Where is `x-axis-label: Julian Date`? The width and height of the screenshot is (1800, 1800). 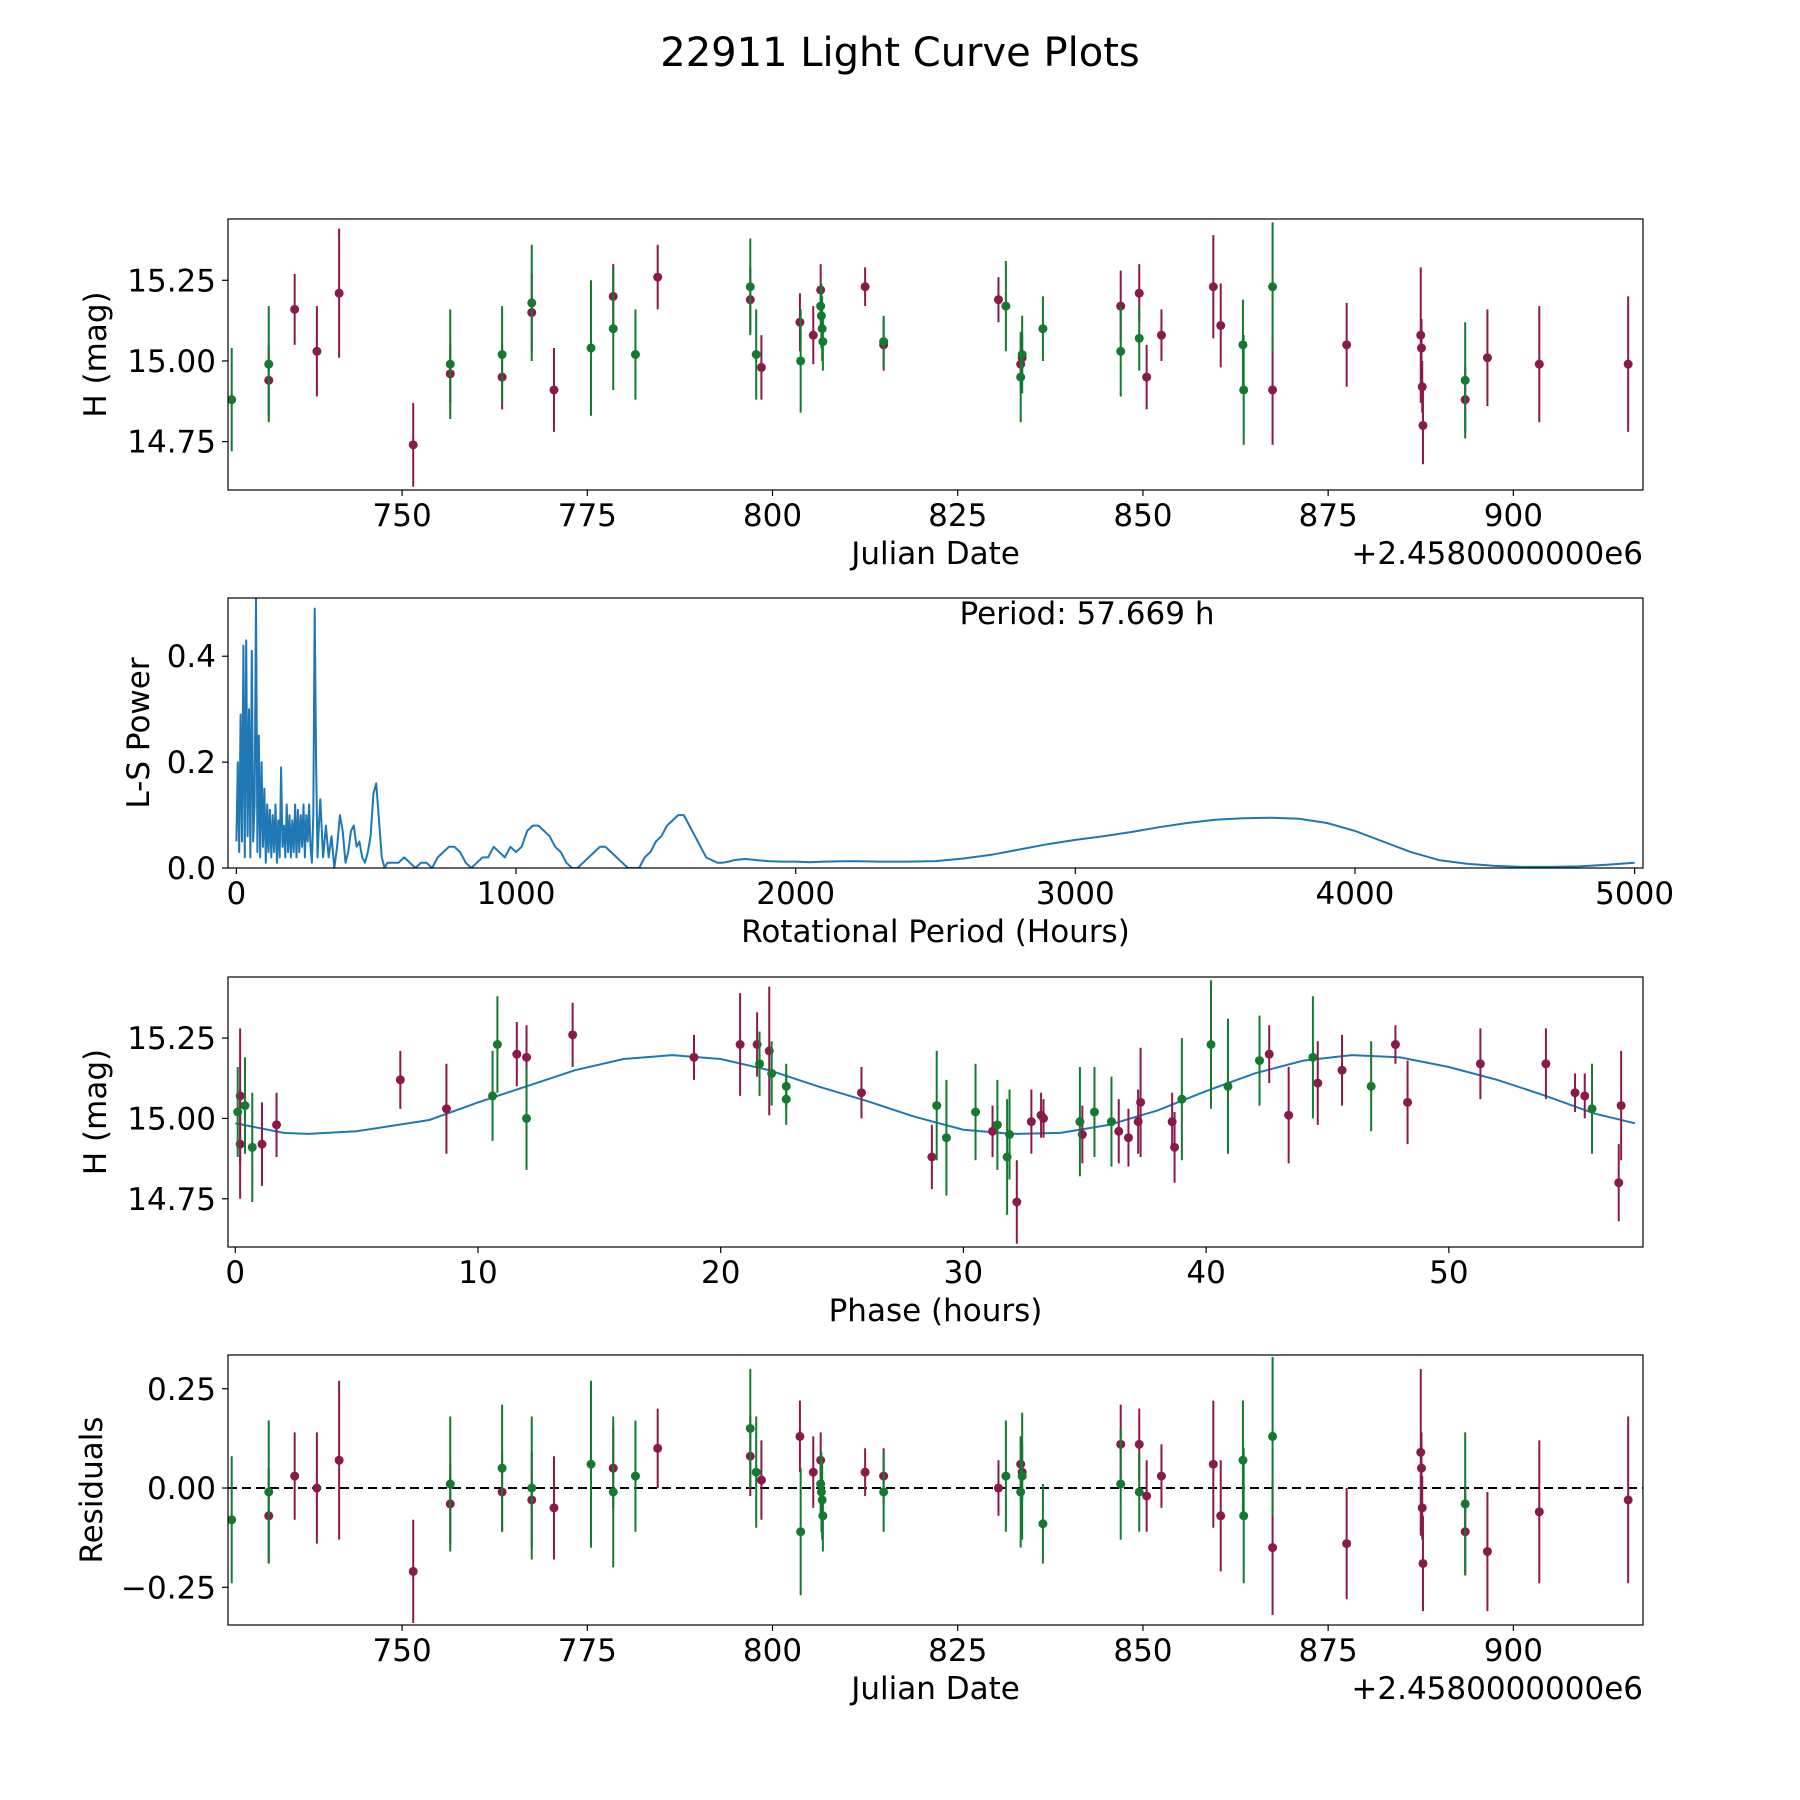 x-axis-label: Julian Date is located at coordinates (934, 554).